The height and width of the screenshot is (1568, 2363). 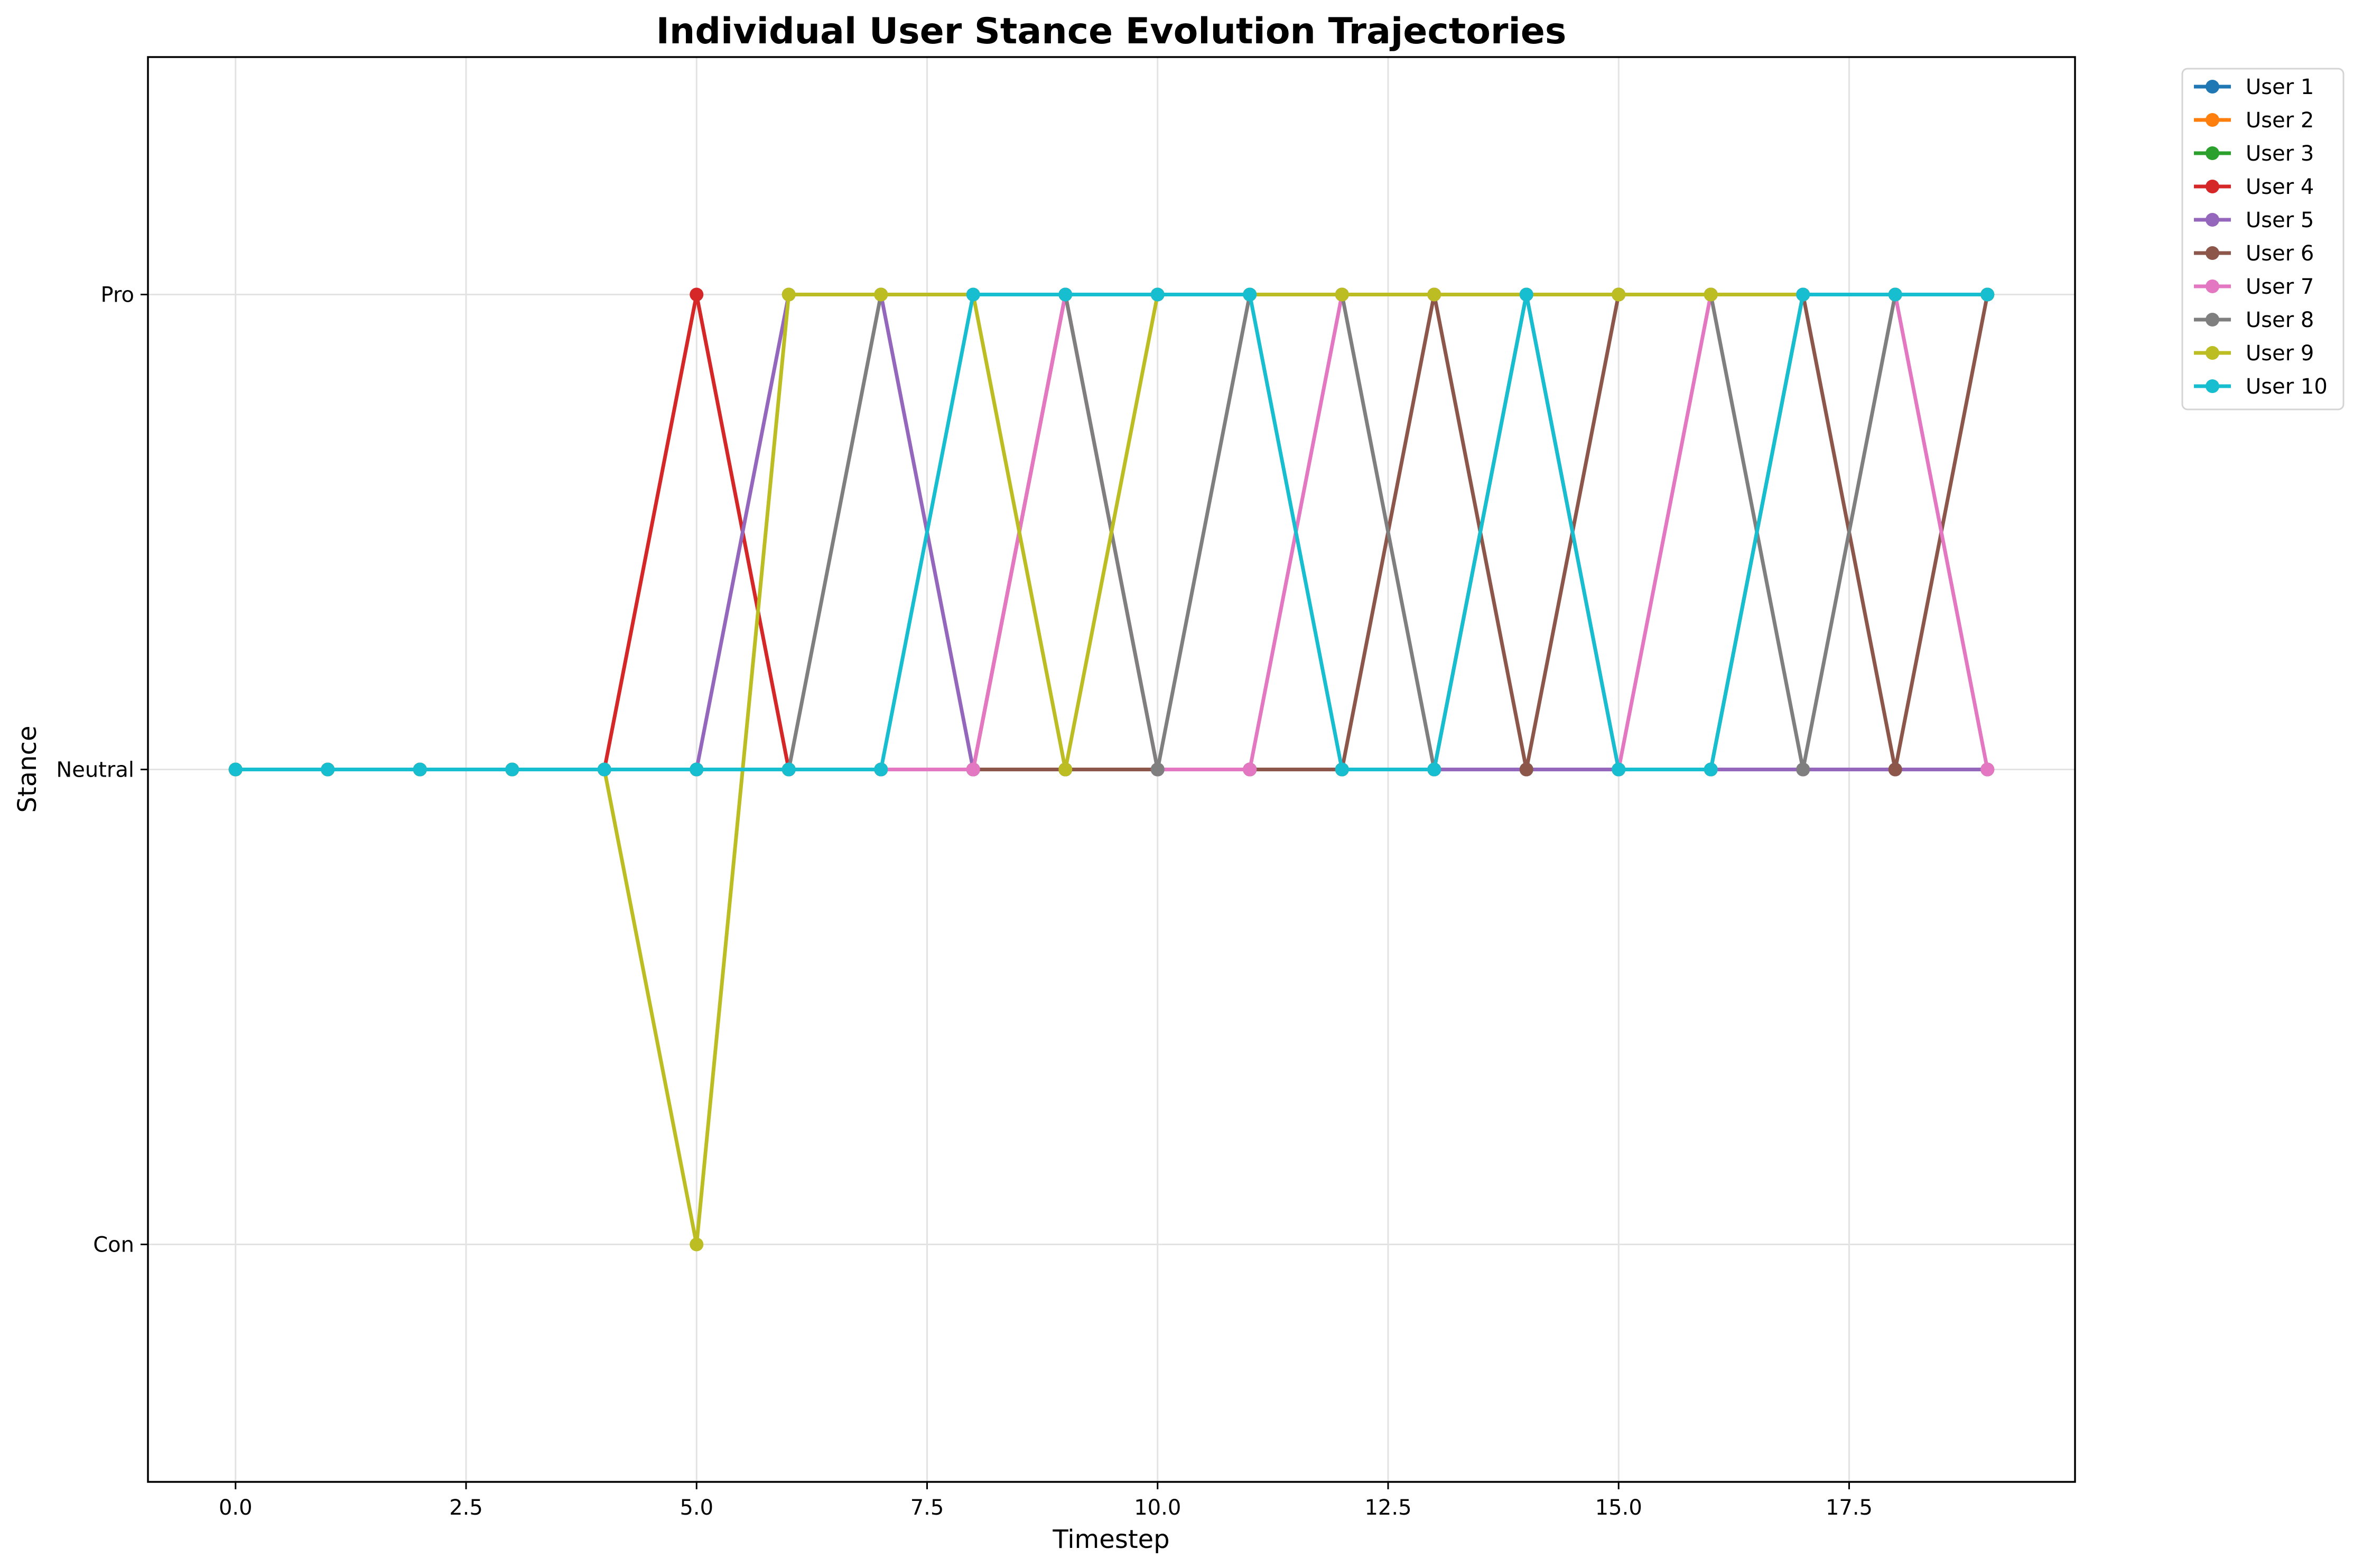 I want to click on x-tick-label: 7.5, so click(x=927, y=1508).